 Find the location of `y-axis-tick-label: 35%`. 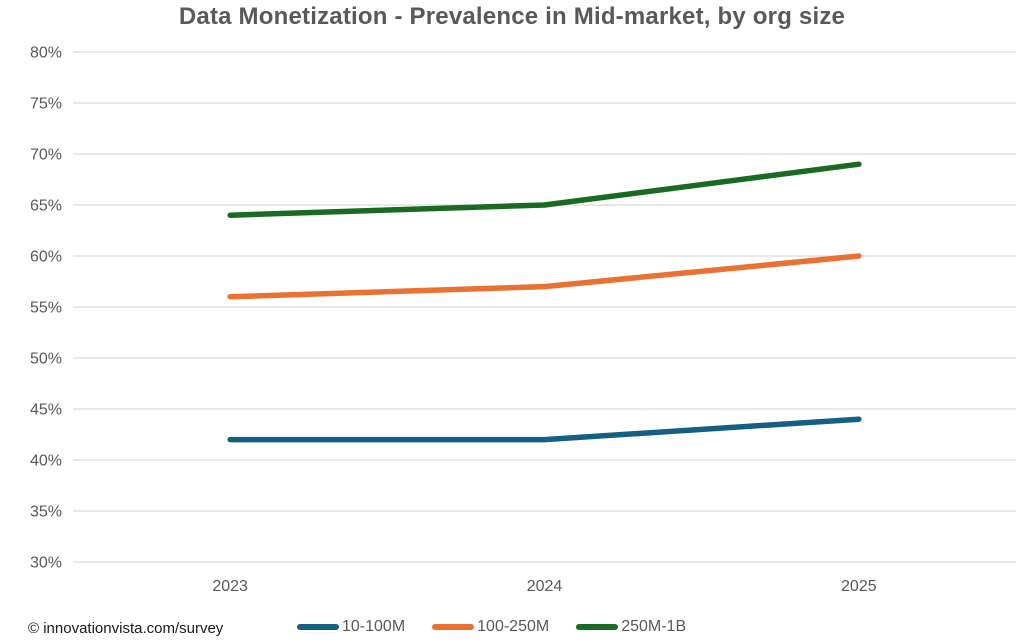

y-axis-tick-label: 35% is located at coordinates (46, 512).